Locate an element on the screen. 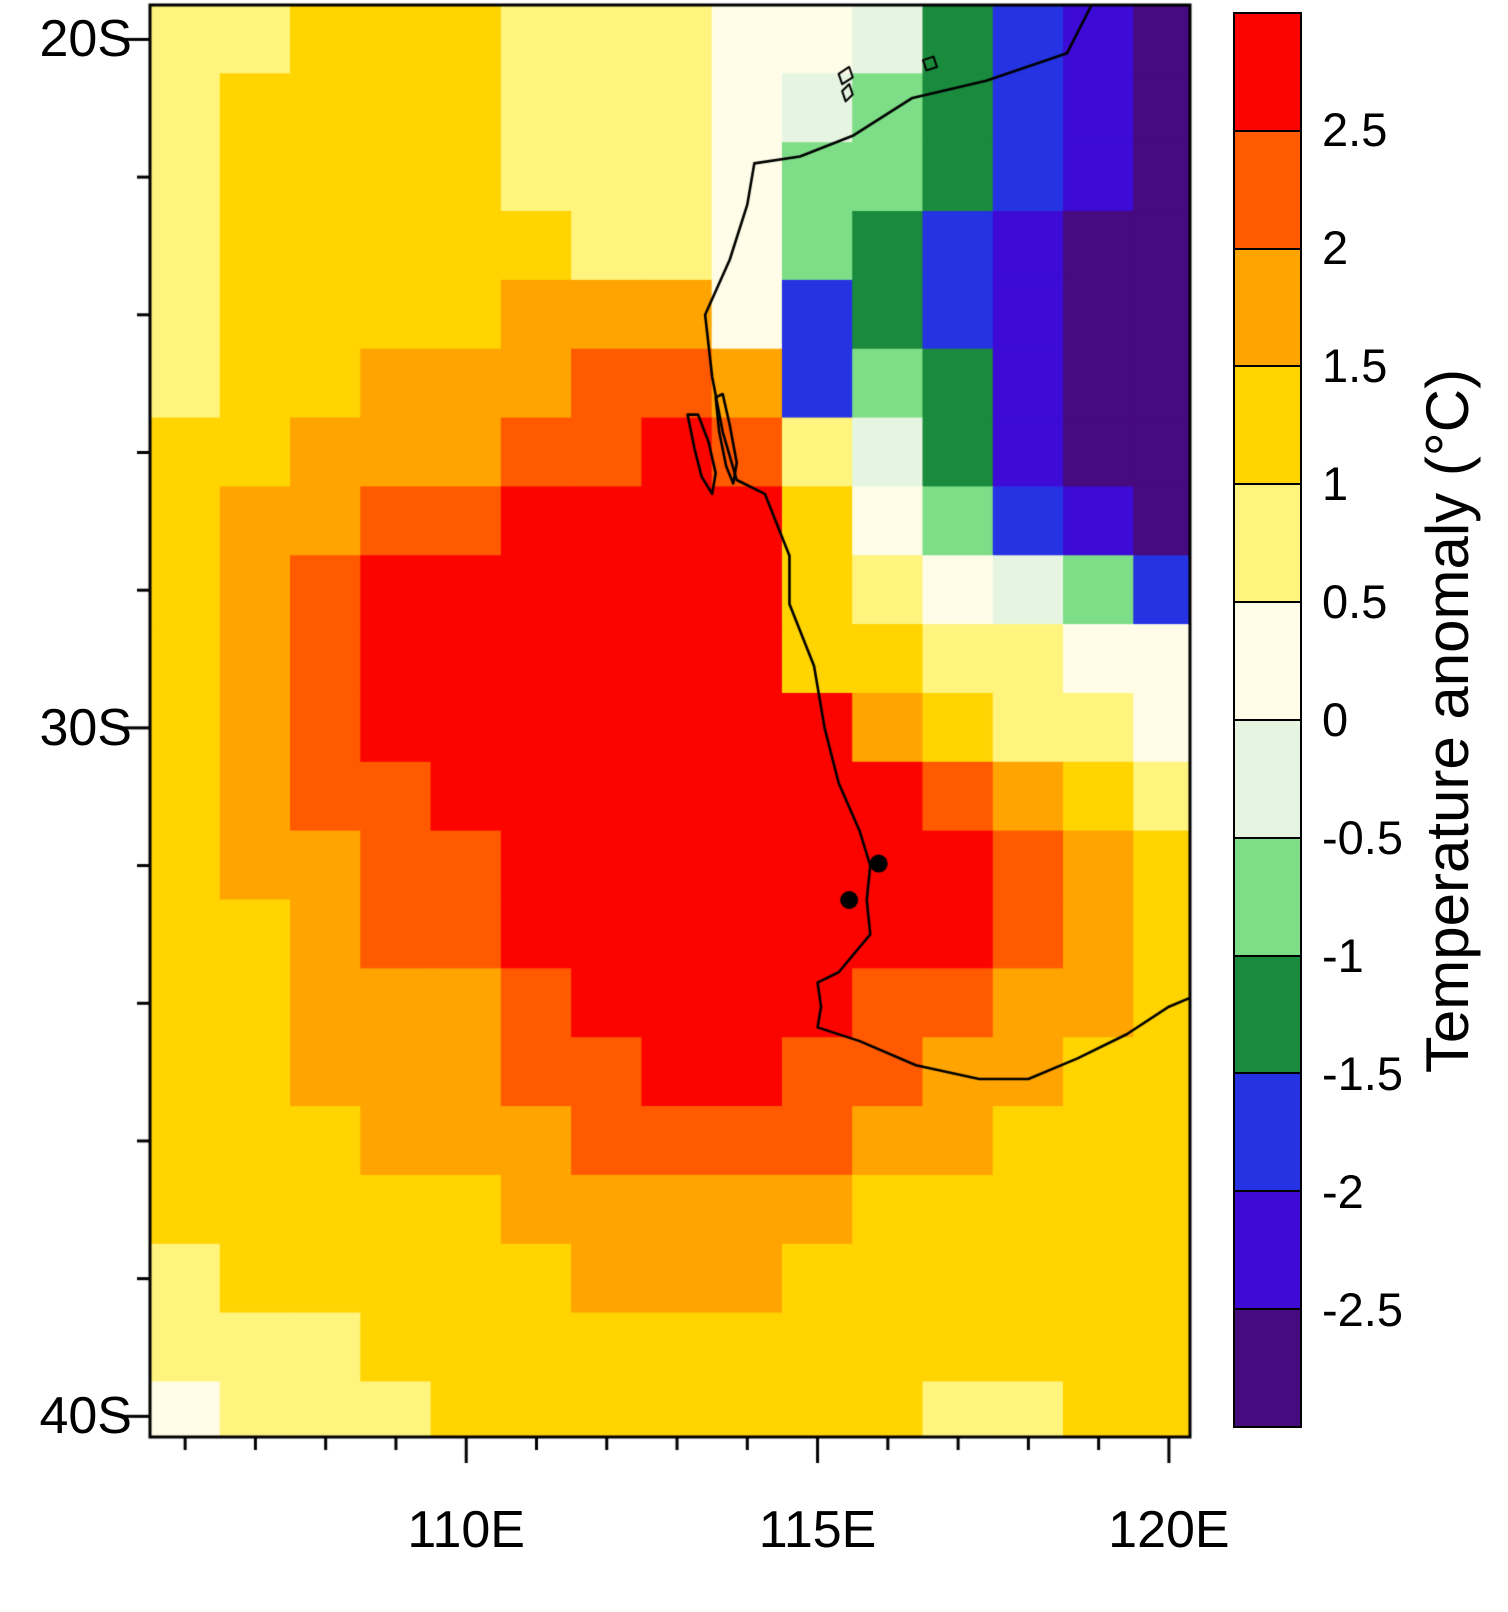 This screenshot has width=1508, height=1612. colorbar-tick-label: -1.5 is located at coordinates (1362, 1073).